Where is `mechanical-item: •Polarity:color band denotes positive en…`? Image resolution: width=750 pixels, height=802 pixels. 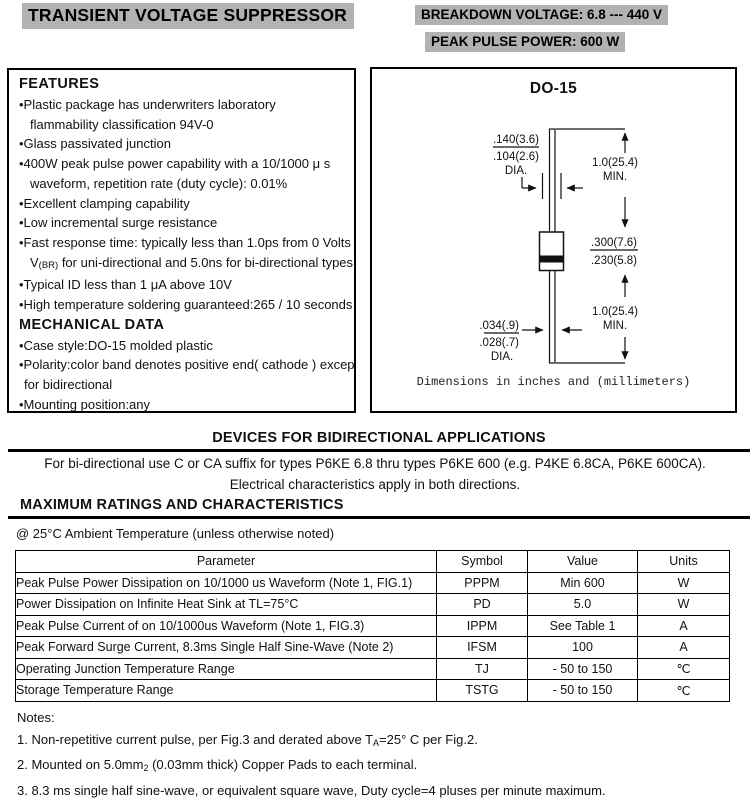 mechanical-item: •Polarity:color band denotes positive en… is located at coordinates (184, 365).